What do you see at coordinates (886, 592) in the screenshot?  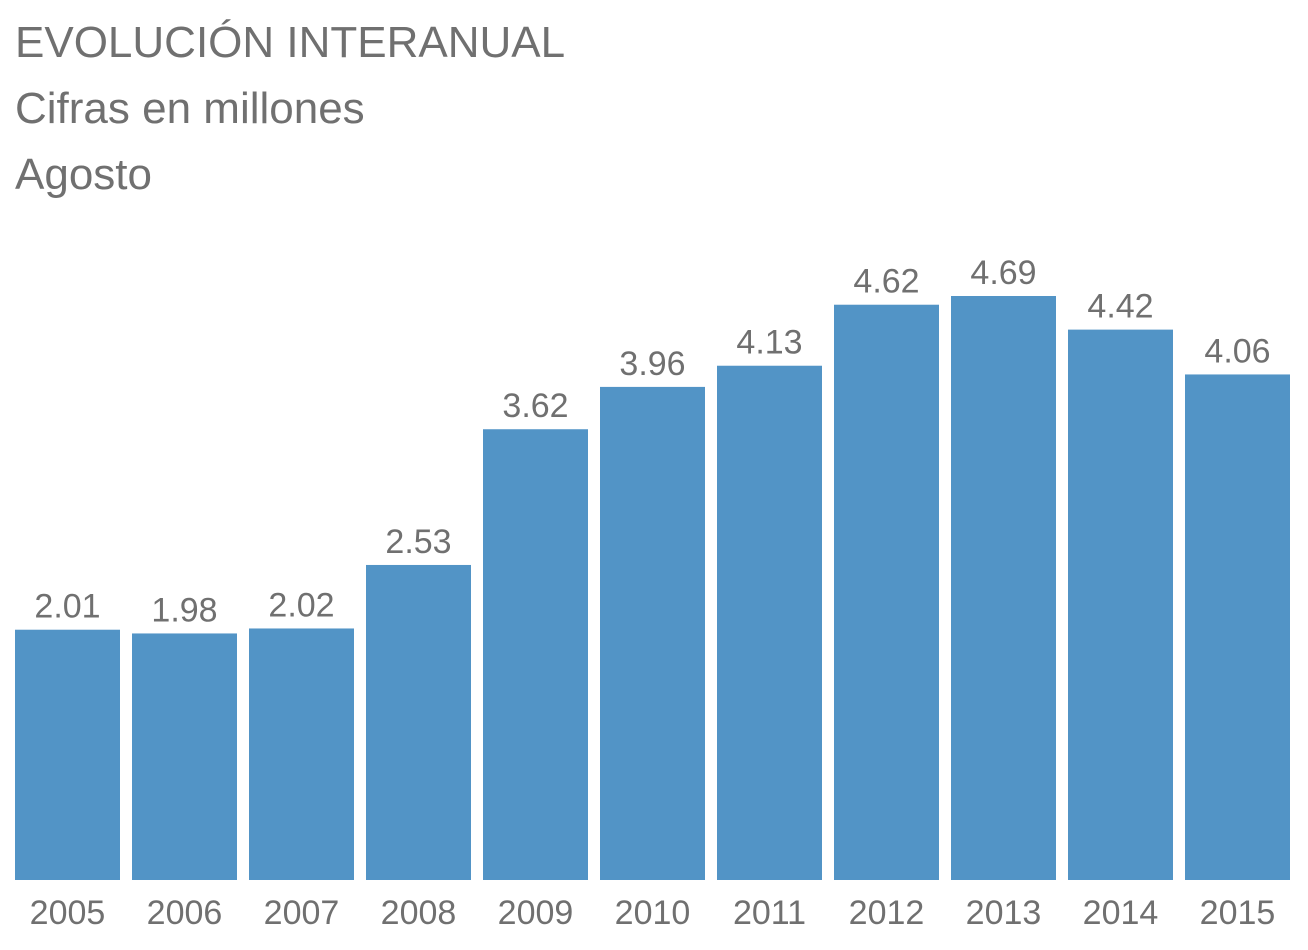 I see `bar-2012` at bounding box center [886, 592].